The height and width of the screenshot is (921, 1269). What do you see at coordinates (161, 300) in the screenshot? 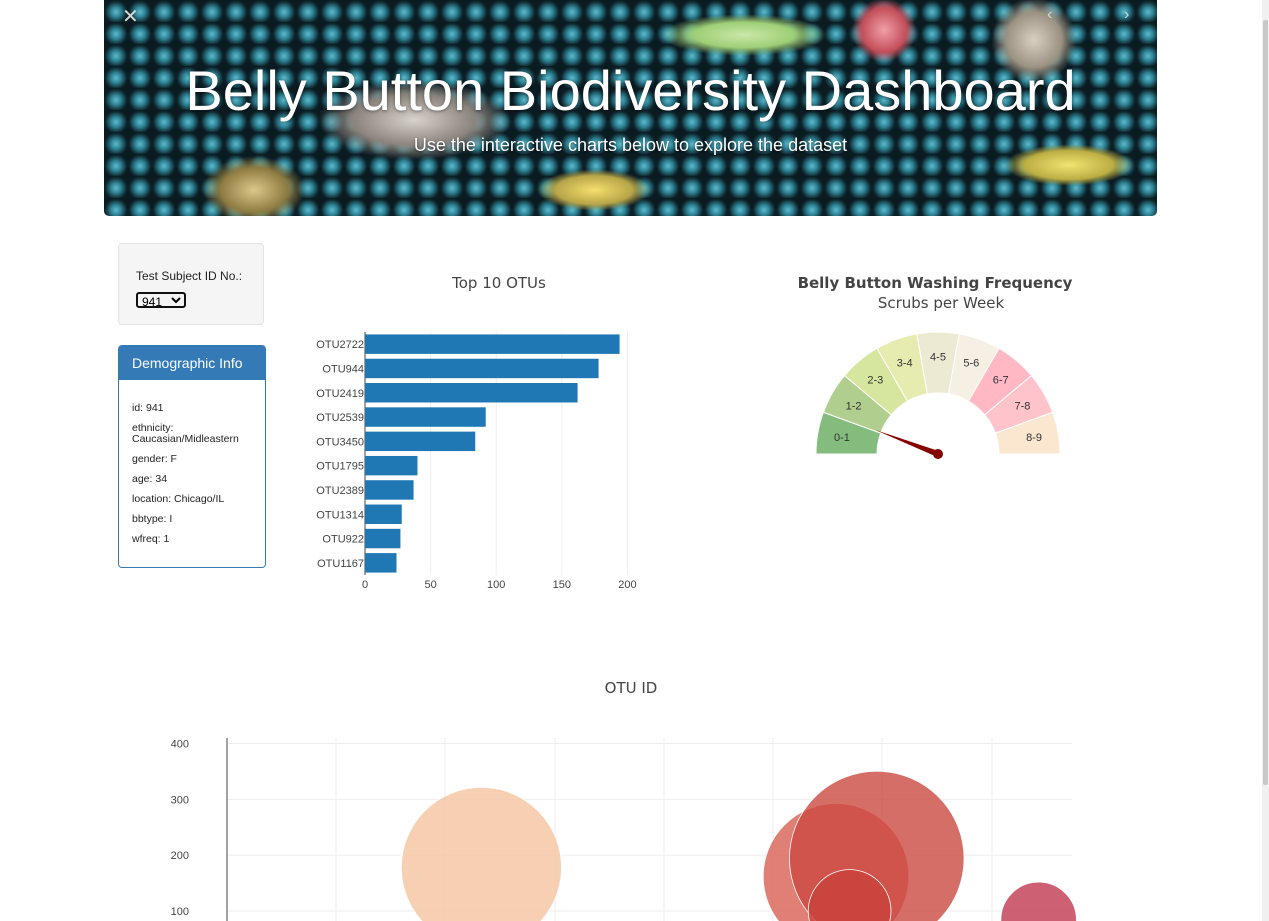
I see `subject-select: 941` at bounding box center [161, 300].